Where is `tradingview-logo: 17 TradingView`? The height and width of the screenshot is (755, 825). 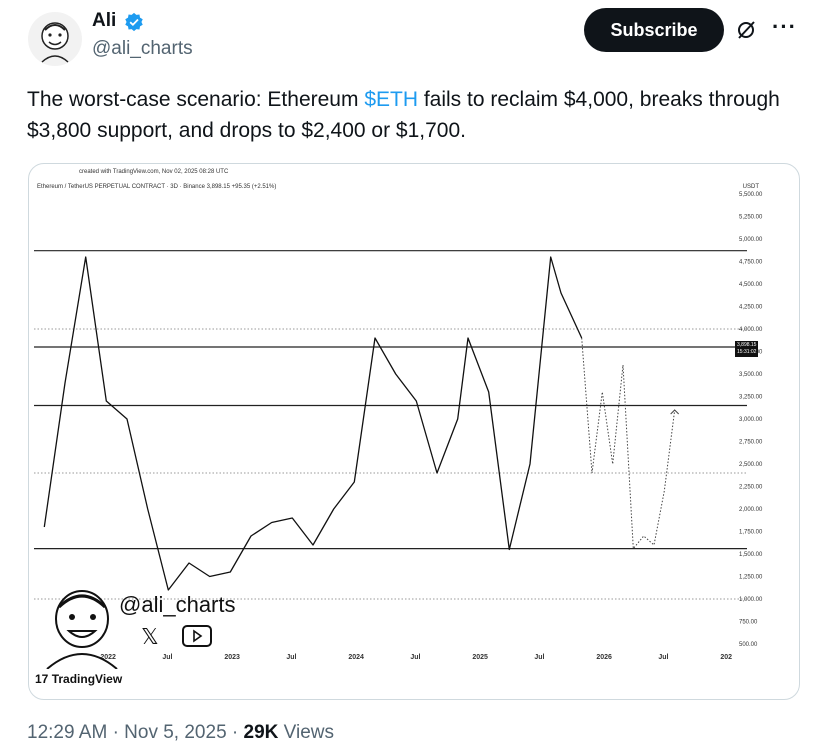
tradingview-logo: 17 TradingView is located at coordinates (78, 679).